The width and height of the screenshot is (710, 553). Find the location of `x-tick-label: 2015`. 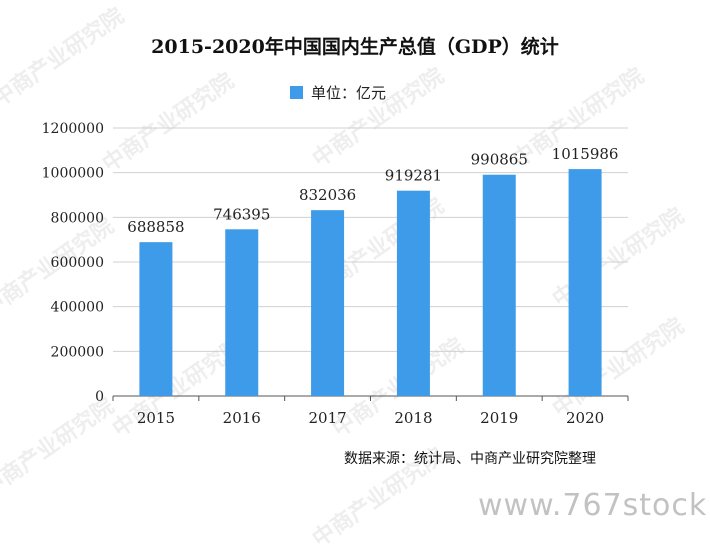

x-tick-label: 2015 is located at coordinates (156, 418).